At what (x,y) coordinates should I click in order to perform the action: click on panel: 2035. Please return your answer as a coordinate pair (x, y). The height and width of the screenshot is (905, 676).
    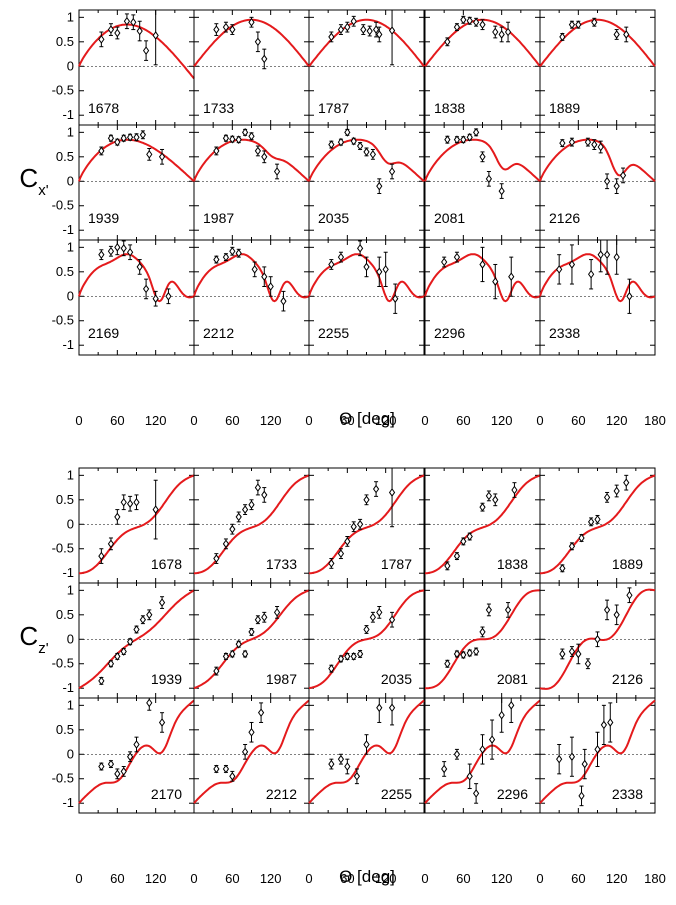
    Looking at the image, I should click on (366, 640).